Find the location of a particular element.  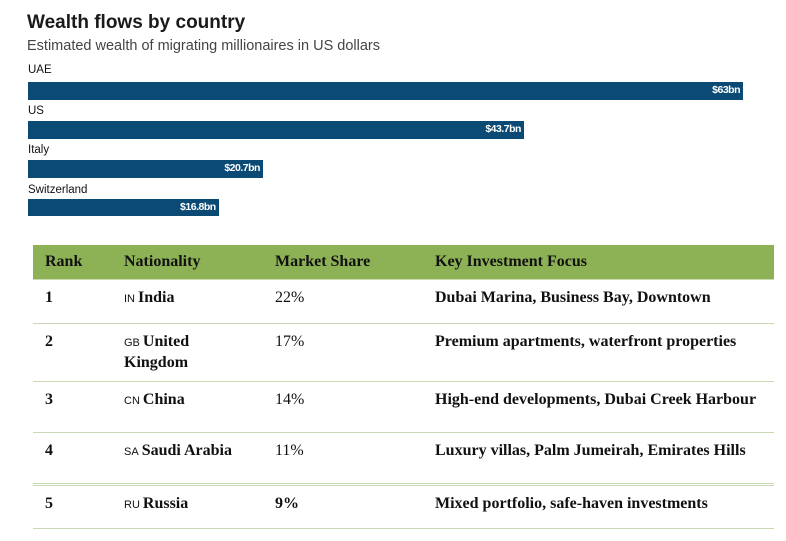

country-code-icon: SA is located at coordinates (131, 452).